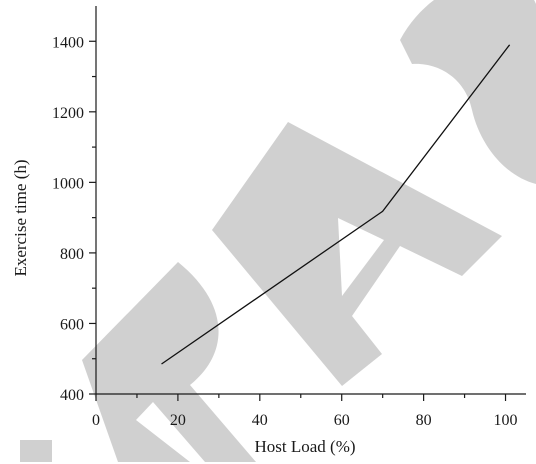 This screenshot has height=464, width=536. I want to click on watermark-letter-c, so click(468, 92).